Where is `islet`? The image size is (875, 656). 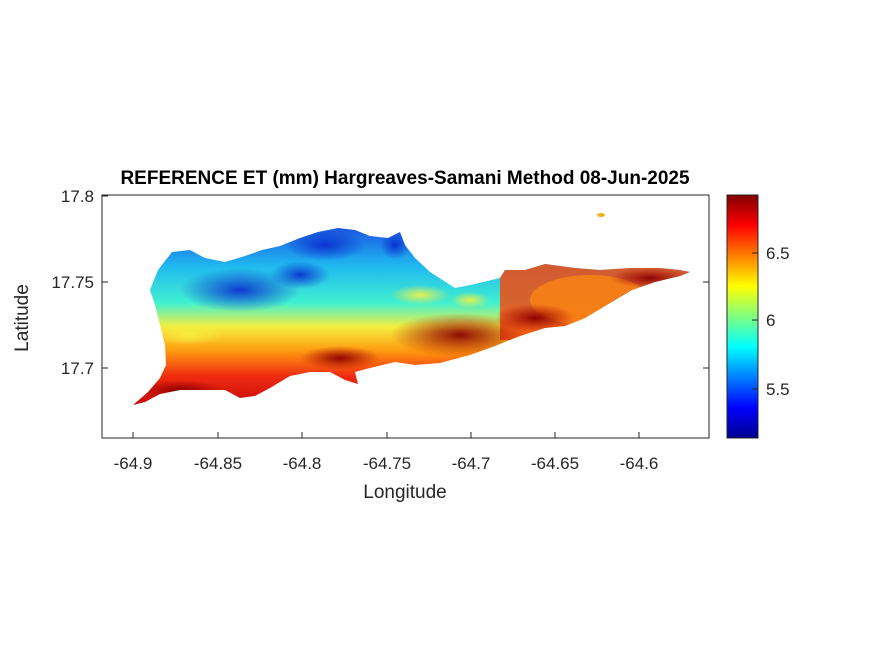
islet is located at coordinates (601, 215).